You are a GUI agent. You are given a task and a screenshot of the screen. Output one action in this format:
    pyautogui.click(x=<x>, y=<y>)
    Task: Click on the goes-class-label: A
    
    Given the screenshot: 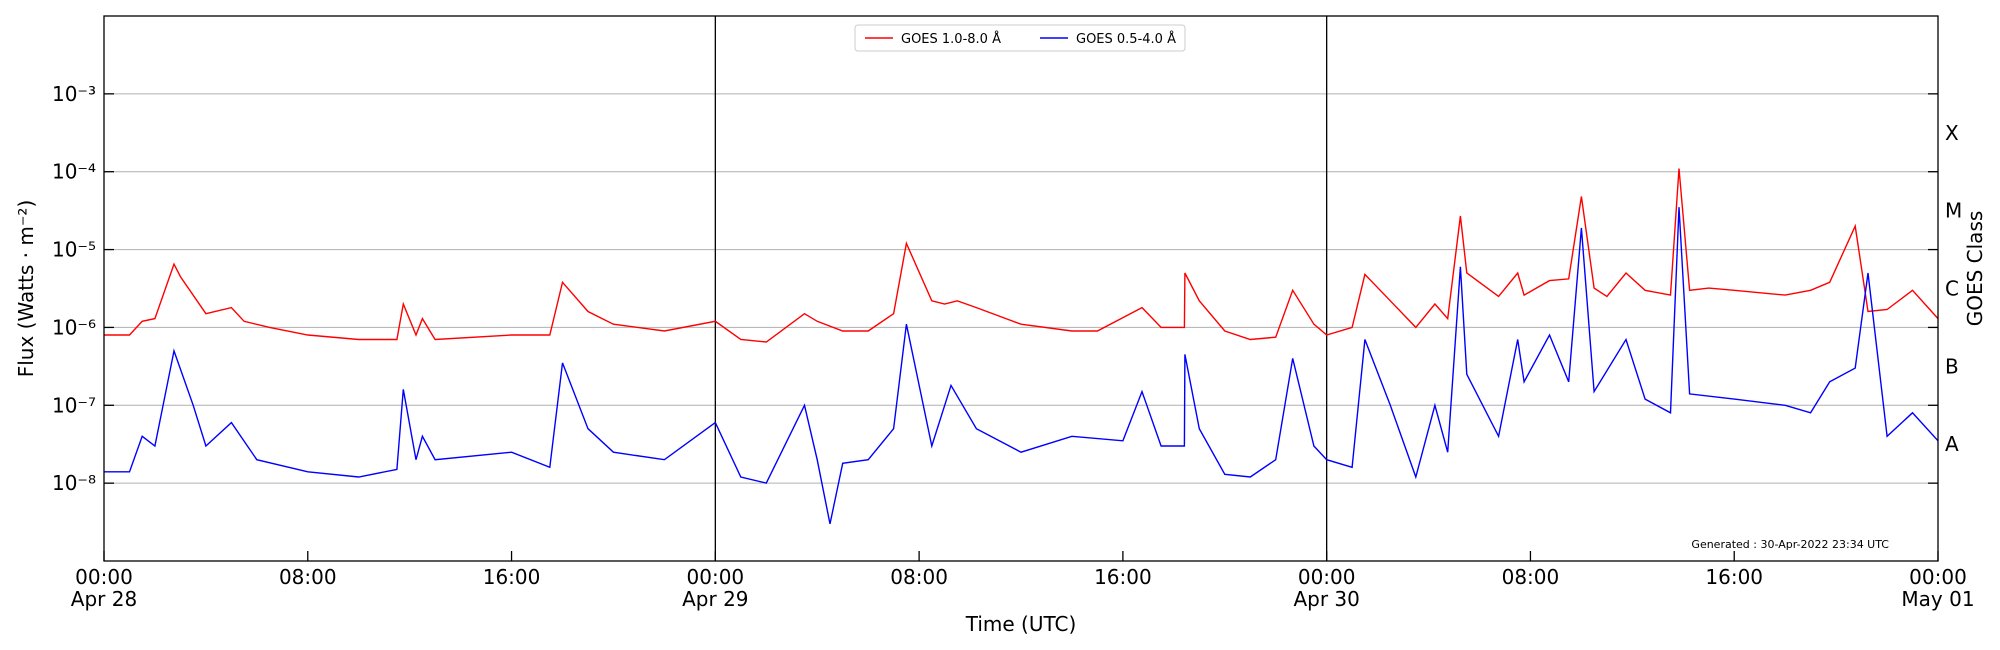 What is the action you would take?
    pyautogui.click(x=1952, y=444)
    